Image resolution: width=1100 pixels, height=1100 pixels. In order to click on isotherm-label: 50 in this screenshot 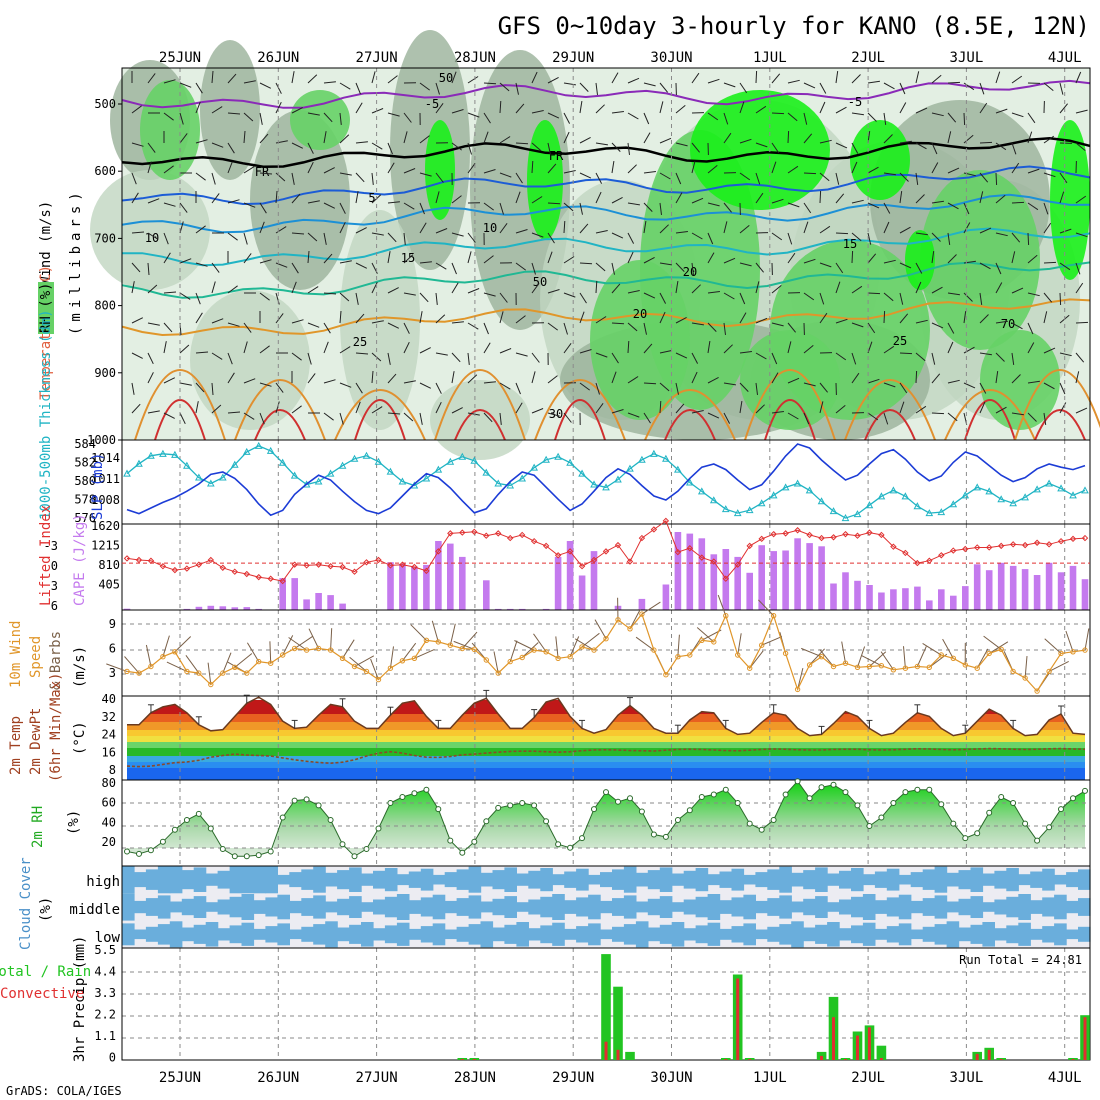, I will do `click(446, 78)`.